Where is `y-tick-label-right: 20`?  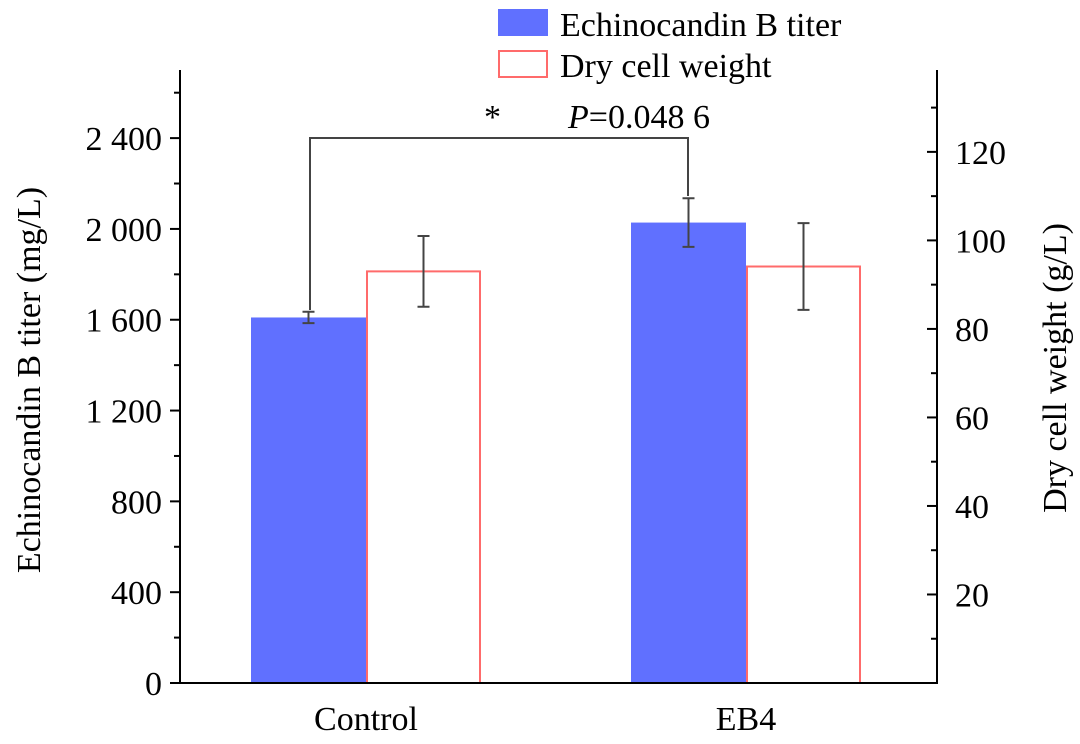 y-tick-label-right: 20 is located at coordinates (972, 595).